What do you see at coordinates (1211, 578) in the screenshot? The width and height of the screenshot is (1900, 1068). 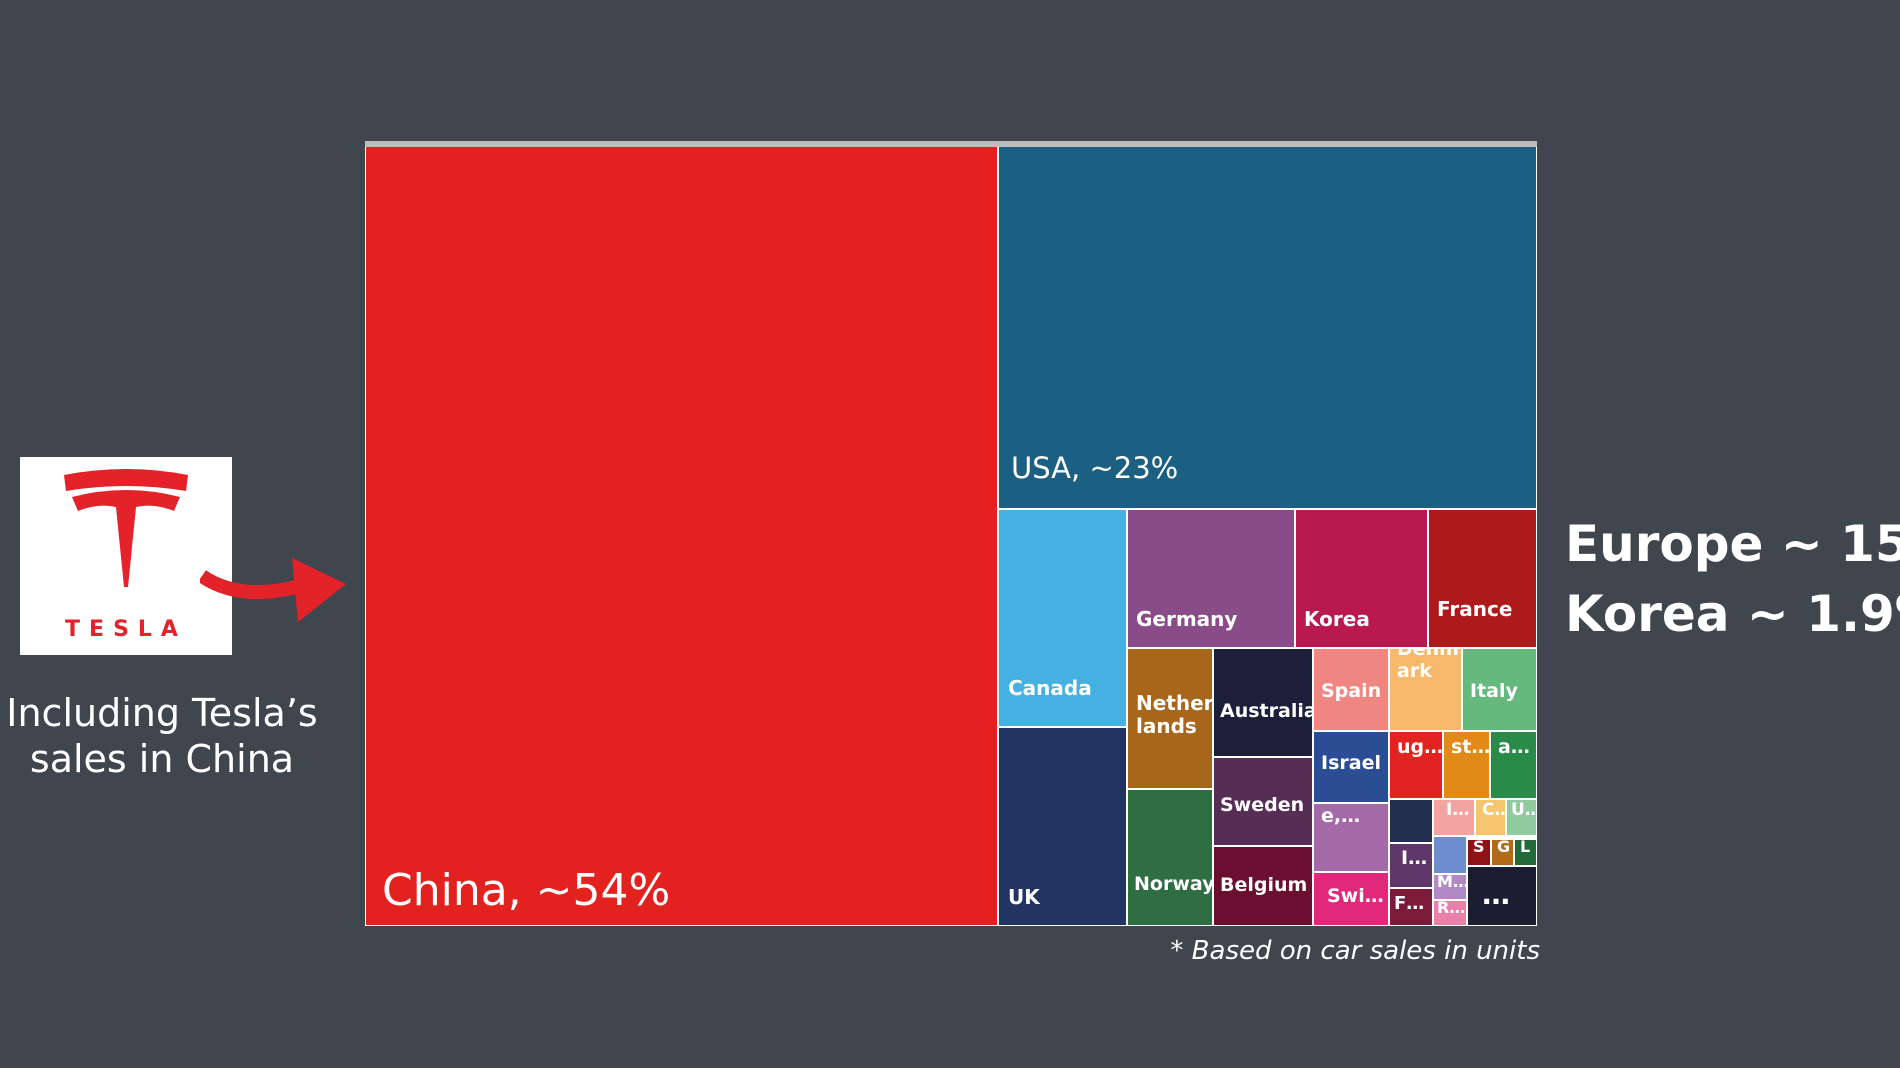 I see `treemap-cell-germany: Germany` at bounding box center [1211, 578].